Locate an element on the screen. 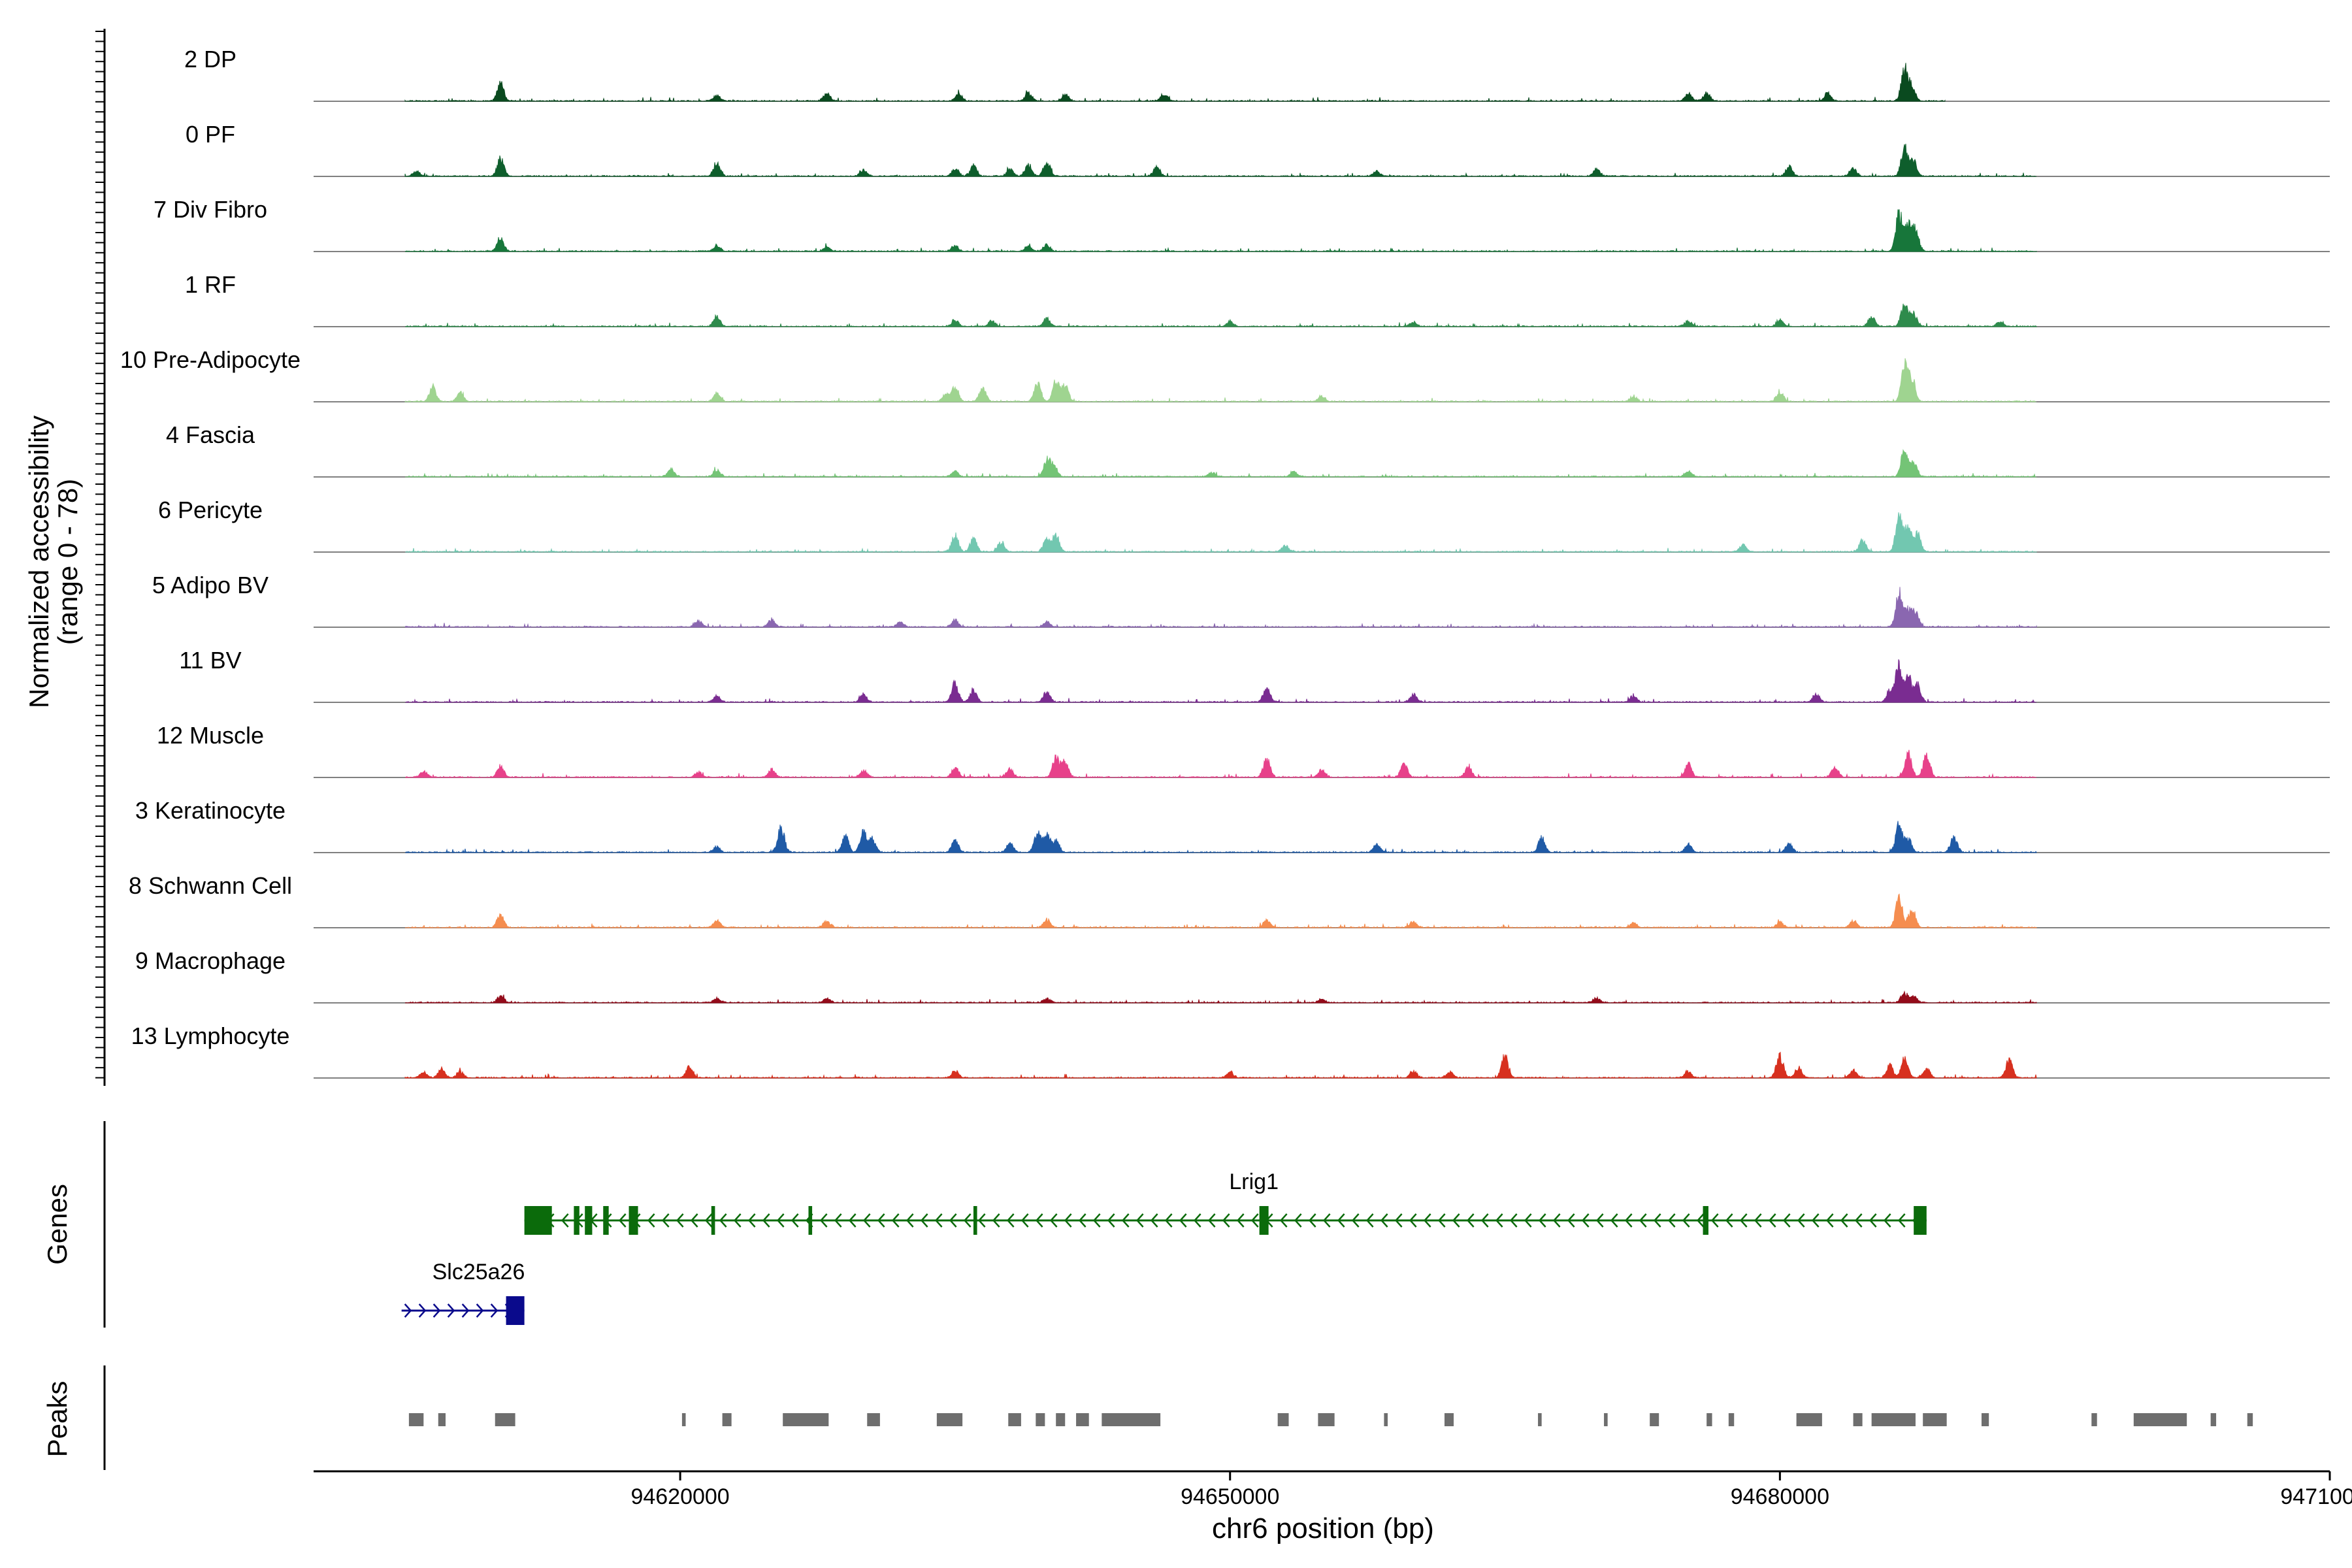 The width and height of the screenshot is (2352, 1568). peaks-track is located at coordinates (1330, 1419).